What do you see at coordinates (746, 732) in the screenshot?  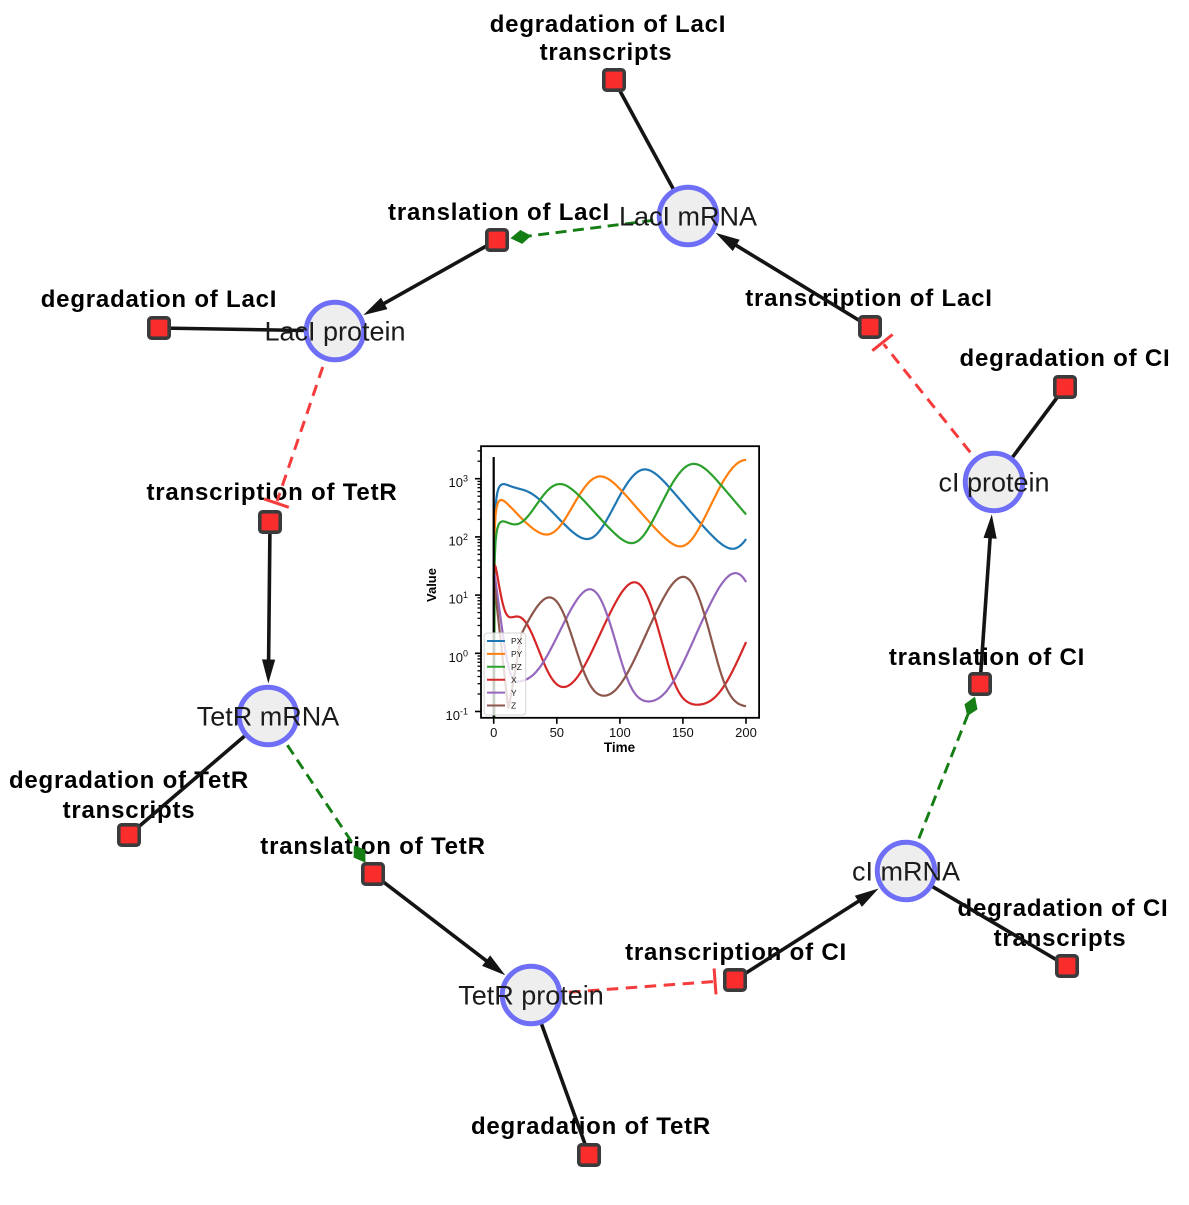 I see `svg-text: 200` at bounding box center [746, 732].